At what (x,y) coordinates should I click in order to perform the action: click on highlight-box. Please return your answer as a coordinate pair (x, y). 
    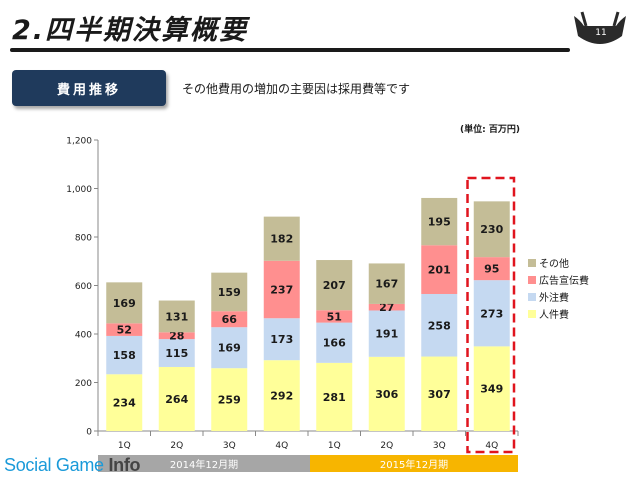
    Looking at the image, I should click on (491, 315).